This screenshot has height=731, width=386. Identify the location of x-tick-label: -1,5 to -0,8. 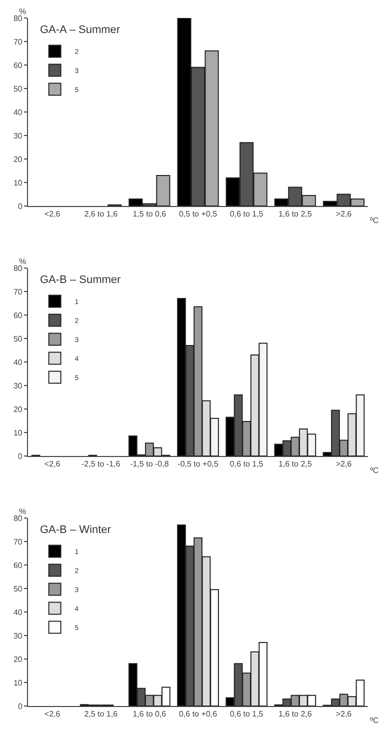
(150, 464).